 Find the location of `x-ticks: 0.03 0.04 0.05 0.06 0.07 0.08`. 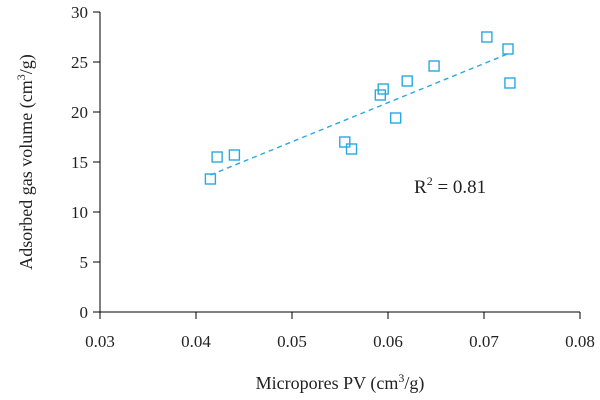

x-ticks: 0.03 0.04 0.05 0.06 0.07 0.08 is located at coordinates (340, 331).